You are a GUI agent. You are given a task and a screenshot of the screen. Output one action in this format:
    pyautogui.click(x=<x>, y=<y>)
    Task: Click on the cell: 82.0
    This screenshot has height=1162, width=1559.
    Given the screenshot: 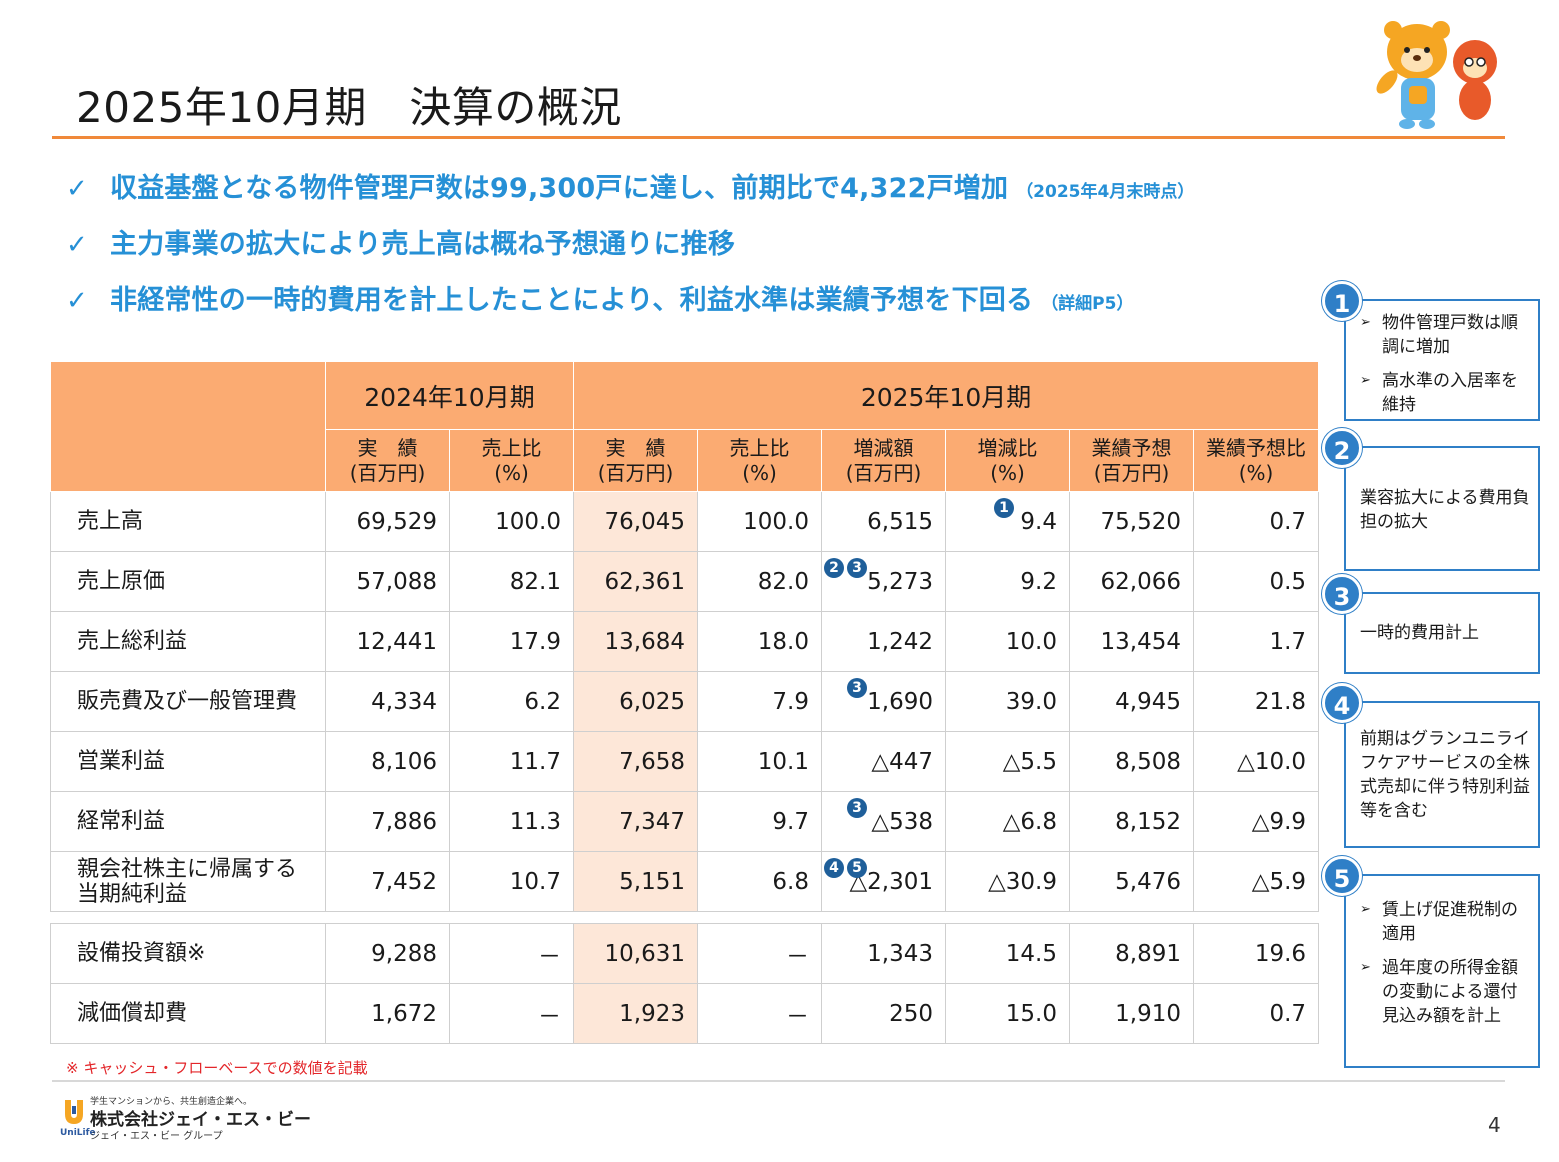 What is the action you would take?
    pyautogui.click(x=759, y=581)
    